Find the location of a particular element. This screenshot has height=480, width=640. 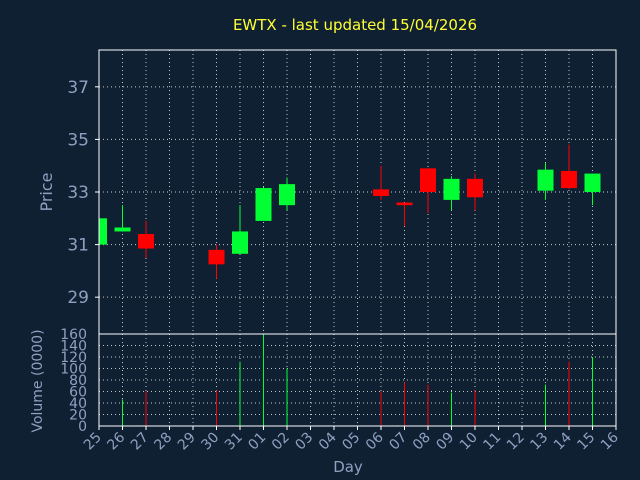

volume-tick-label: 100 is located at coordinates (73, 370).